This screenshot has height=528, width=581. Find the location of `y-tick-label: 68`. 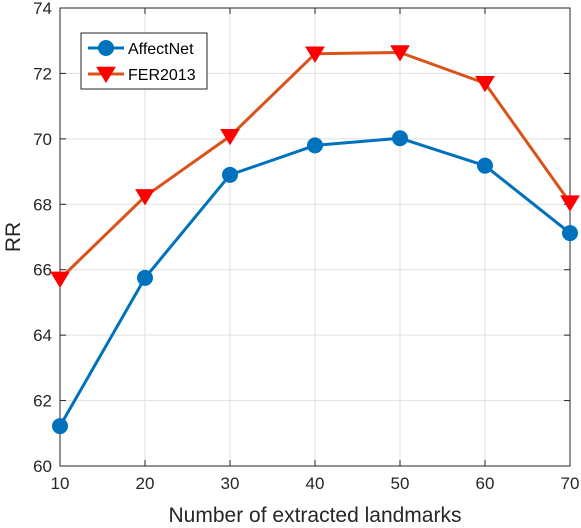

y-tick-label: 68 is located at coordinates (42, 204).